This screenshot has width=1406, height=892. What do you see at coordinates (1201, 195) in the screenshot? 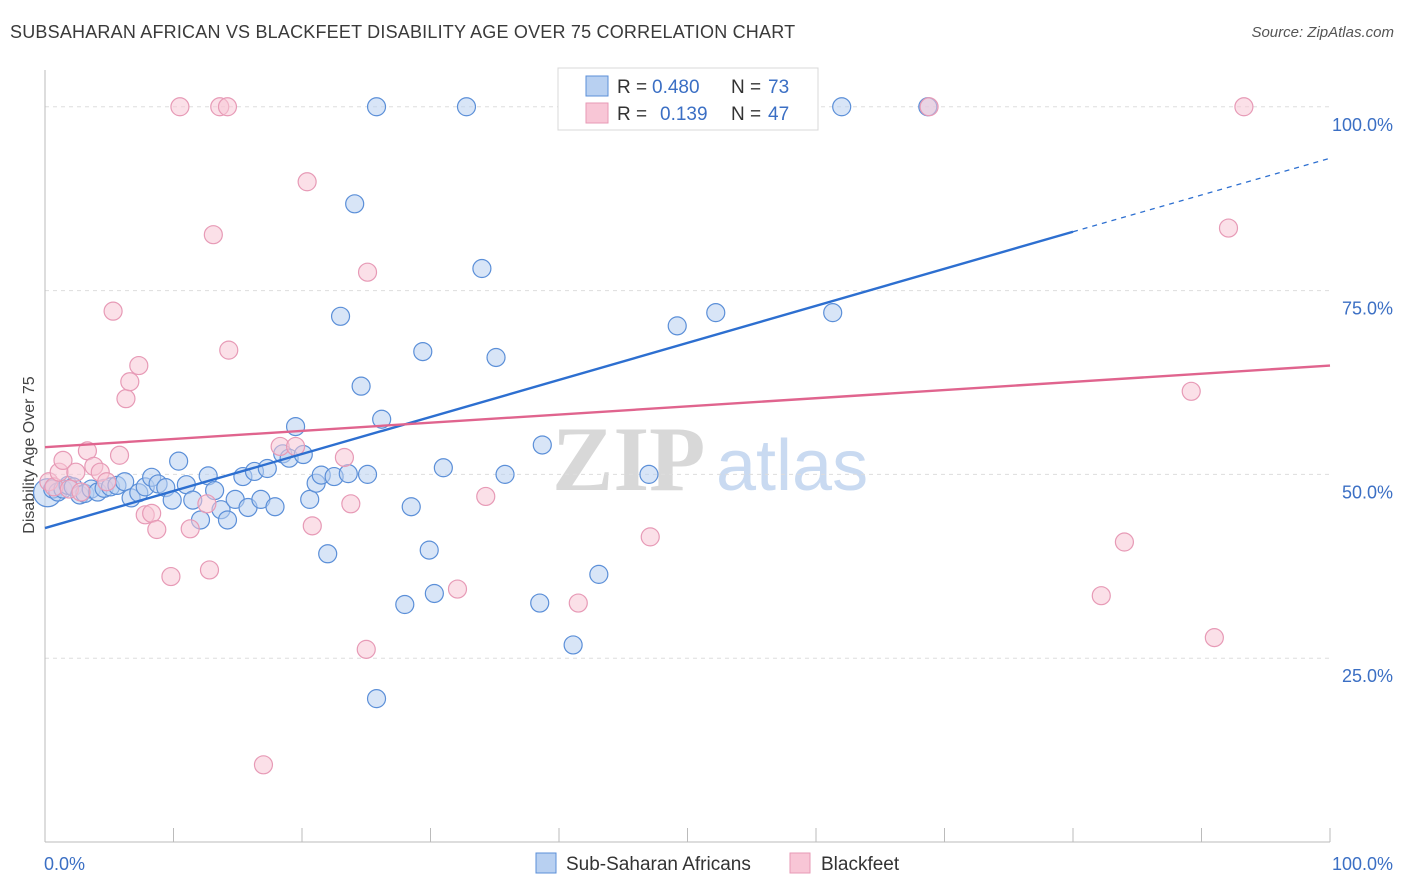
I see `subsaharan-trend-extension` at bounding box center [1201, 195].